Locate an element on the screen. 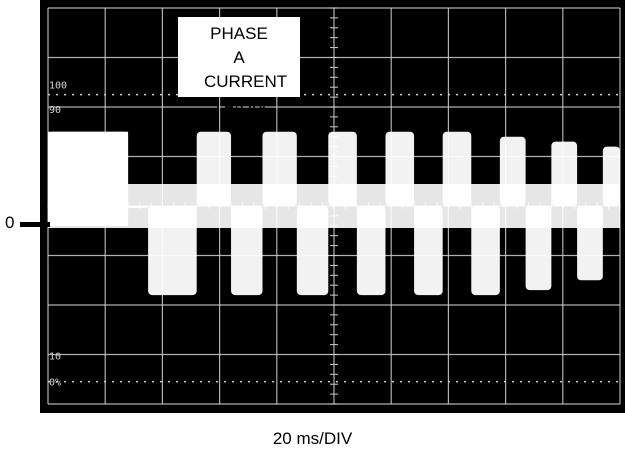  trace-zero-band is located at coordinates (334, 206).